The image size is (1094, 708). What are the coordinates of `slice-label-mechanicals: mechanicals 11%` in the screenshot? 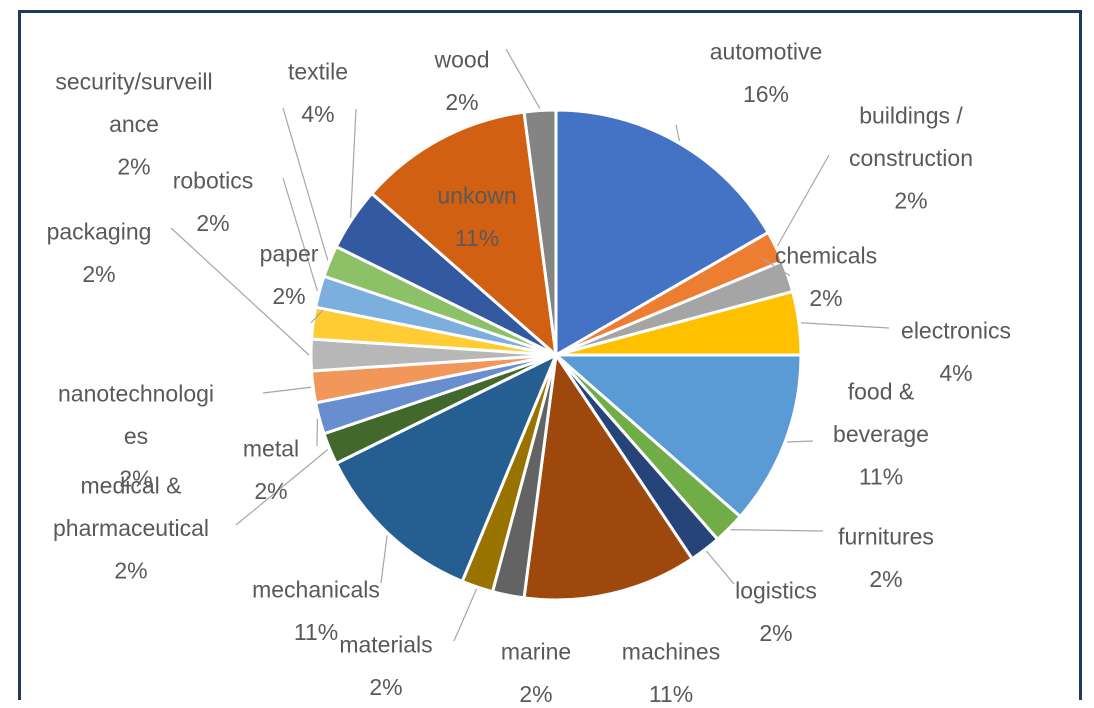 It's located at (316, 610).